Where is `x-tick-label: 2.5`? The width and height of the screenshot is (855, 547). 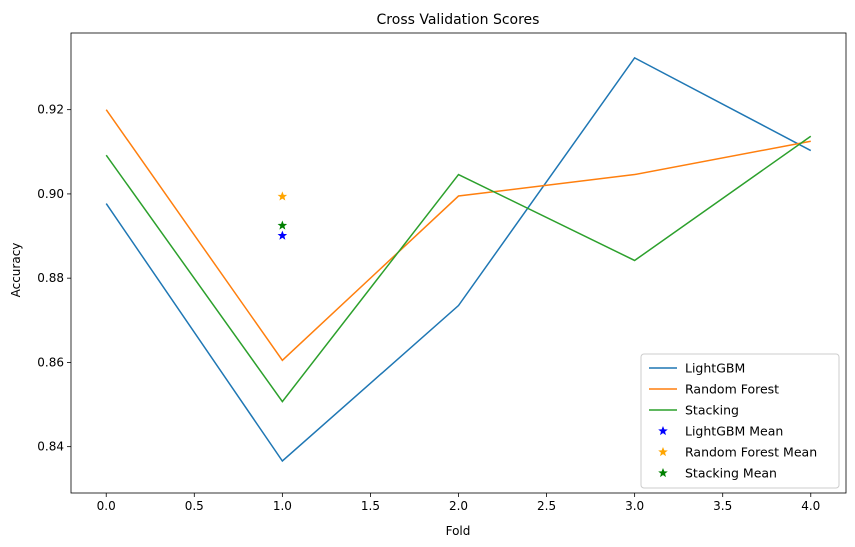
x-tick-label: 2.5 is located at coordinates (546, 506).